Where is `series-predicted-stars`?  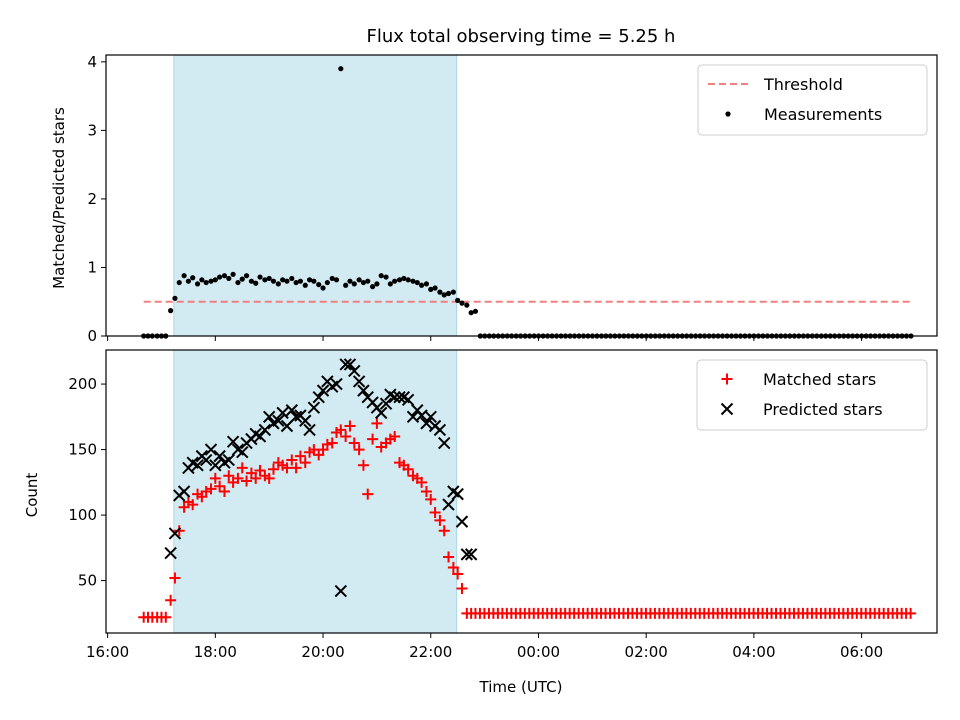 series-predicted-stars is located at coordinates (321, 478).